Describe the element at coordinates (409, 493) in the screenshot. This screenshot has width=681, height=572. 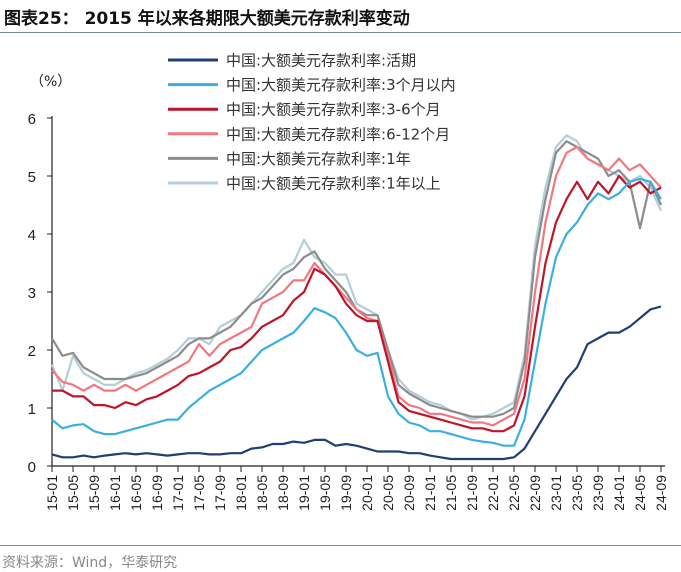
I see `x-tick-label: 20-09` at that location.